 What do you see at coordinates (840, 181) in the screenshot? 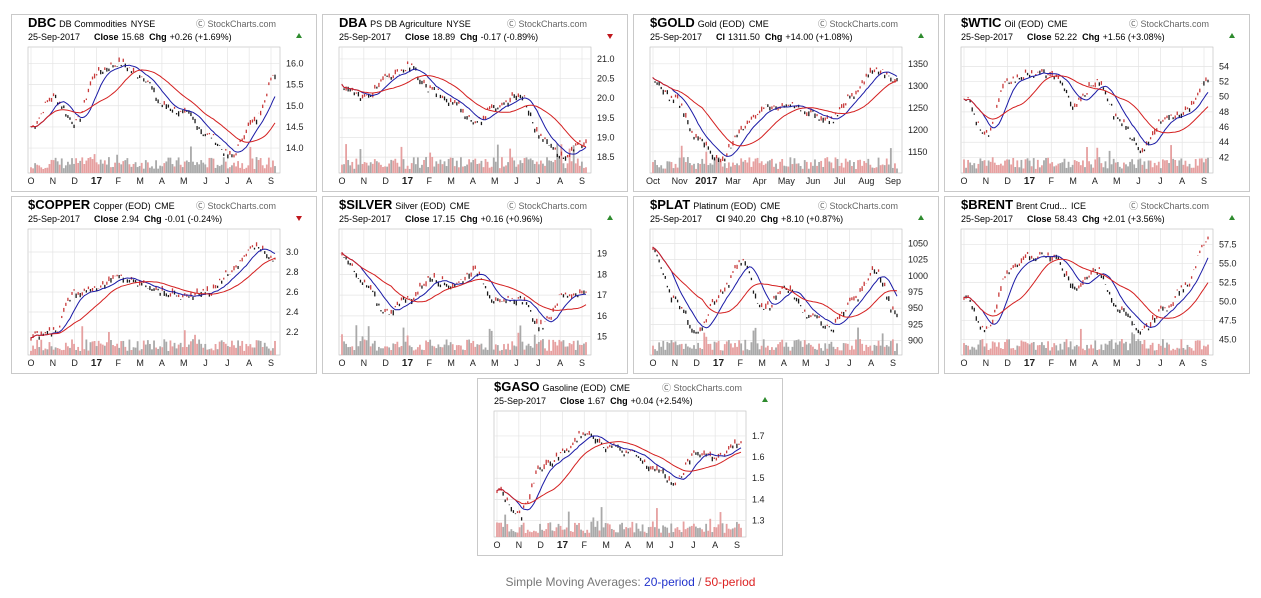
I see `x-tick-label: Jul` at bounding box center [840, 181].